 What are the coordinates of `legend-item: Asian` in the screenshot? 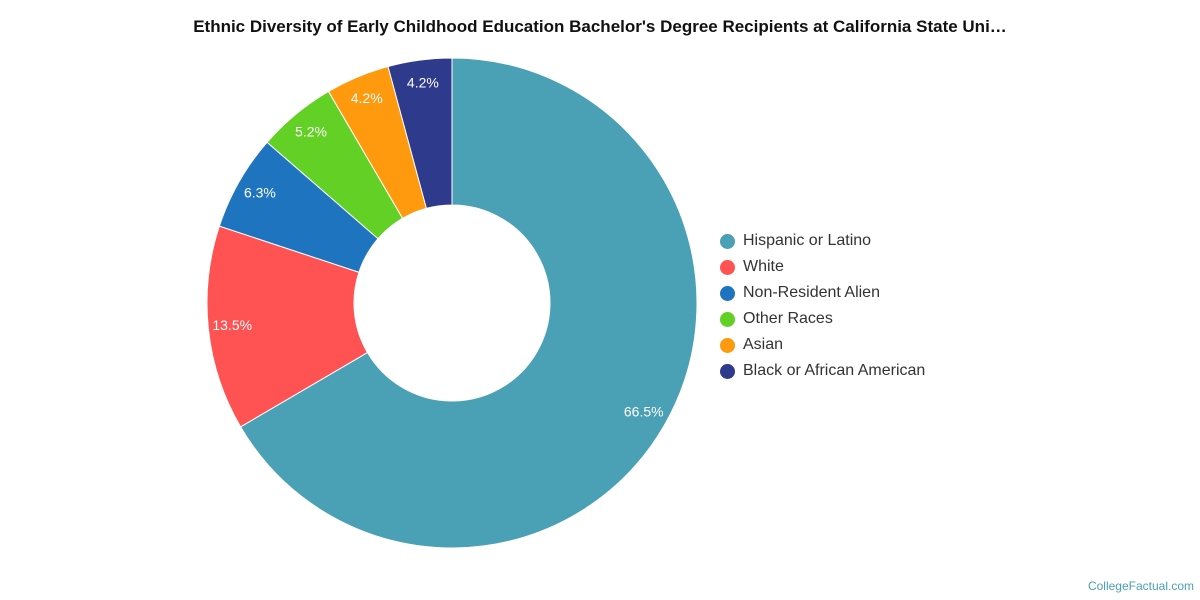 It's located at (822, 345).